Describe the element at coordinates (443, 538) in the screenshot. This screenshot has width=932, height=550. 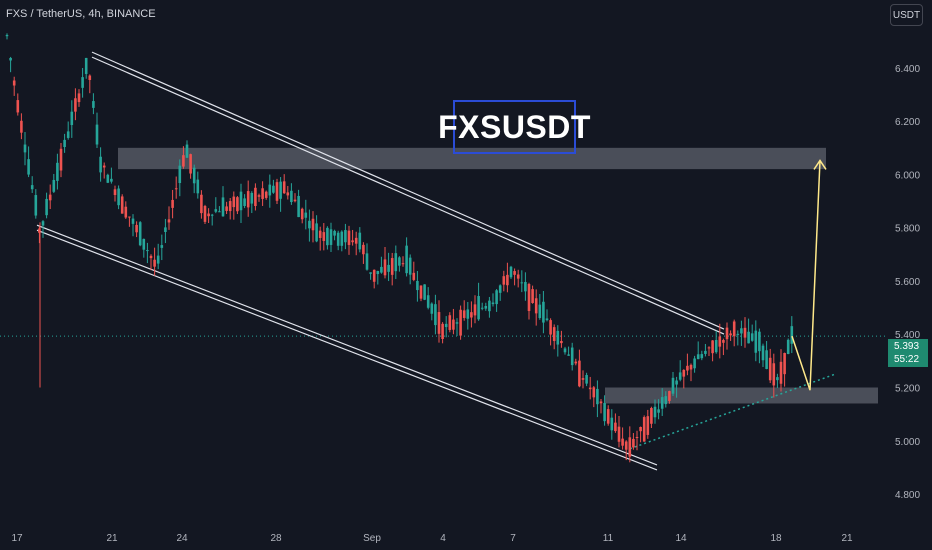
I see `x-tick-label: 4` at that location.